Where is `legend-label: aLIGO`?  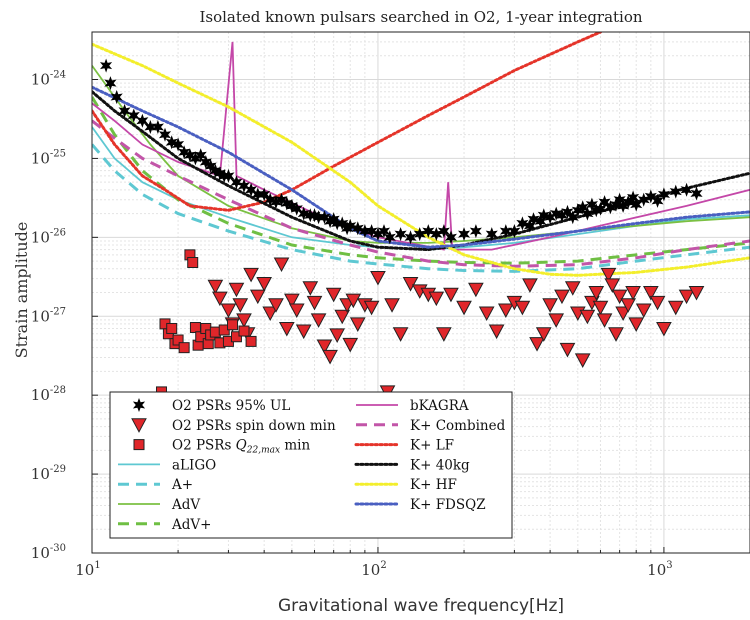
legend-label: aLIGO is located at coordinates (194, 465).